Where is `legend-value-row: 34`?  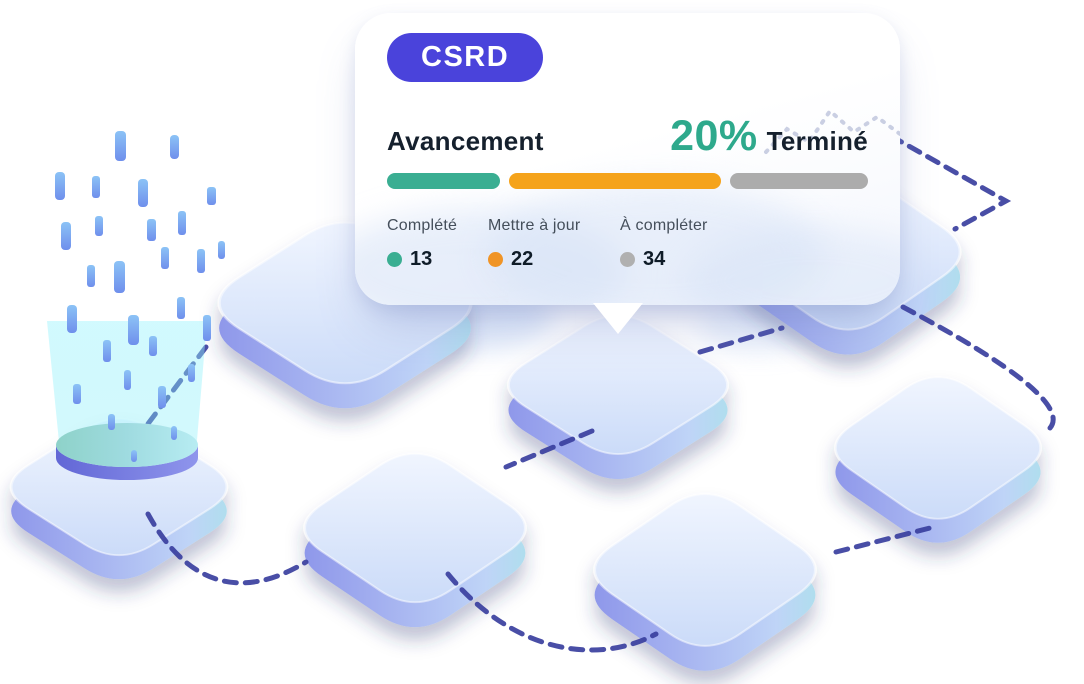
legend-value-row: 34 is located at coordinates (664, 259).